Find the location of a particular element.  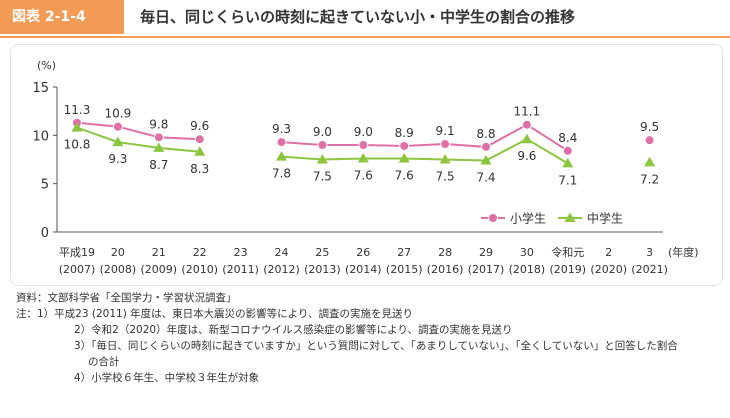

data-label-elementary: 8.4 is located at coordinates (567, 138).